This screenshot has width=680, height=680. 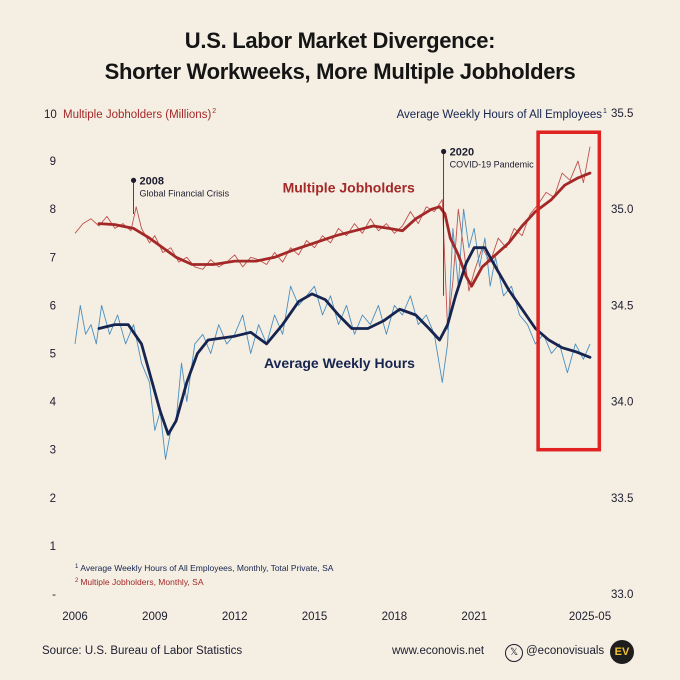 What do you see at coordinates (152, 181) in the screenshot?
I see `annotation-year: 2008` at bounding box center [152, 181].